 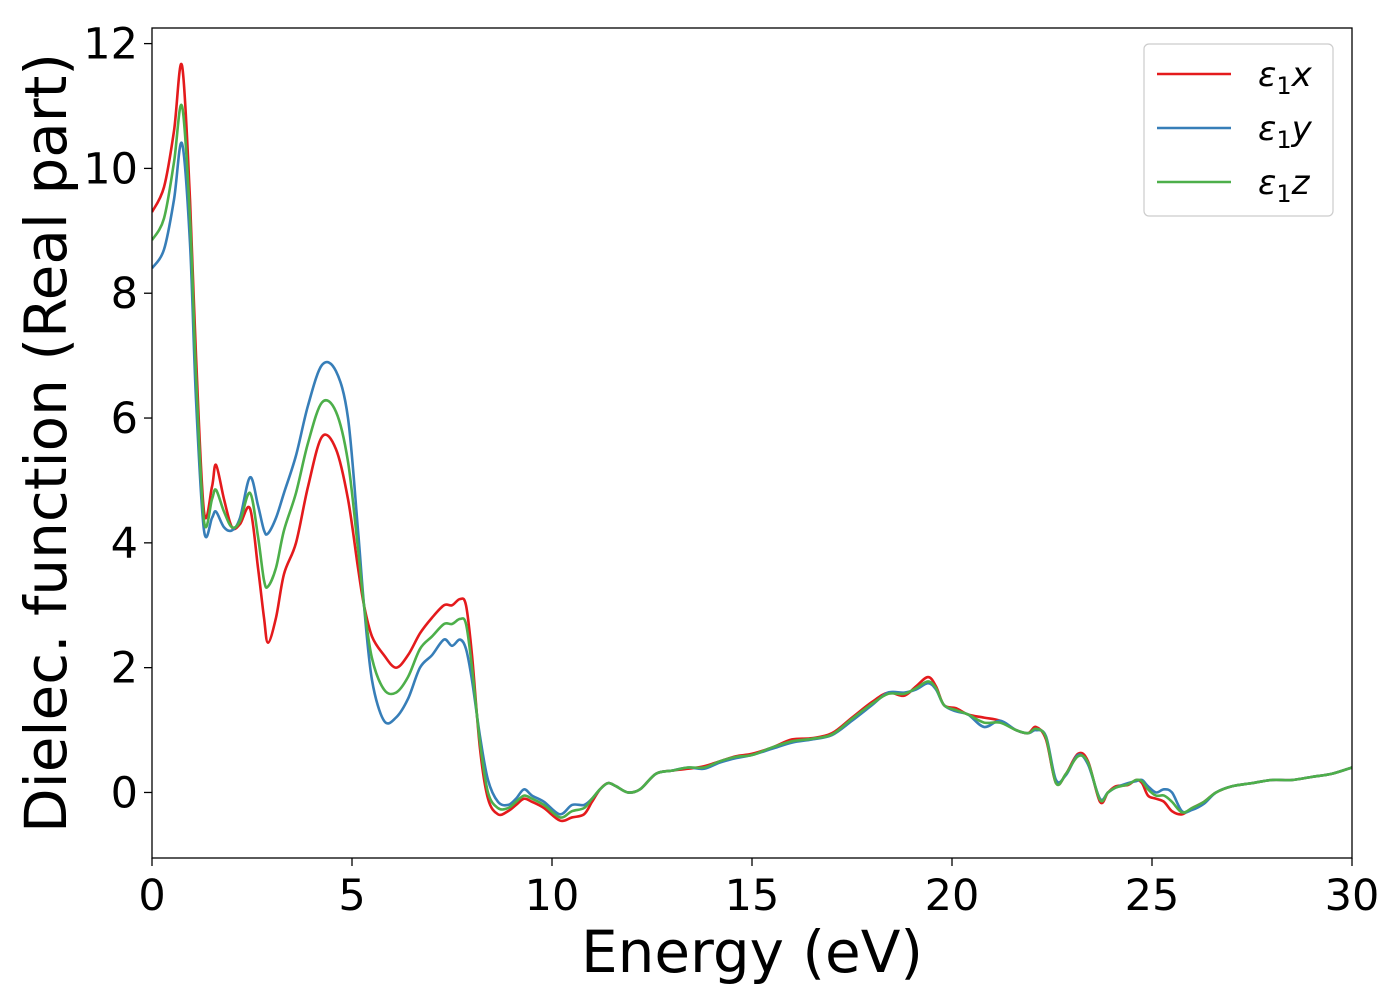 What do you see at coordinates (351, 896) in the screenshot?
I see `x-tick-label: 5` at bounding box center [351, 896].